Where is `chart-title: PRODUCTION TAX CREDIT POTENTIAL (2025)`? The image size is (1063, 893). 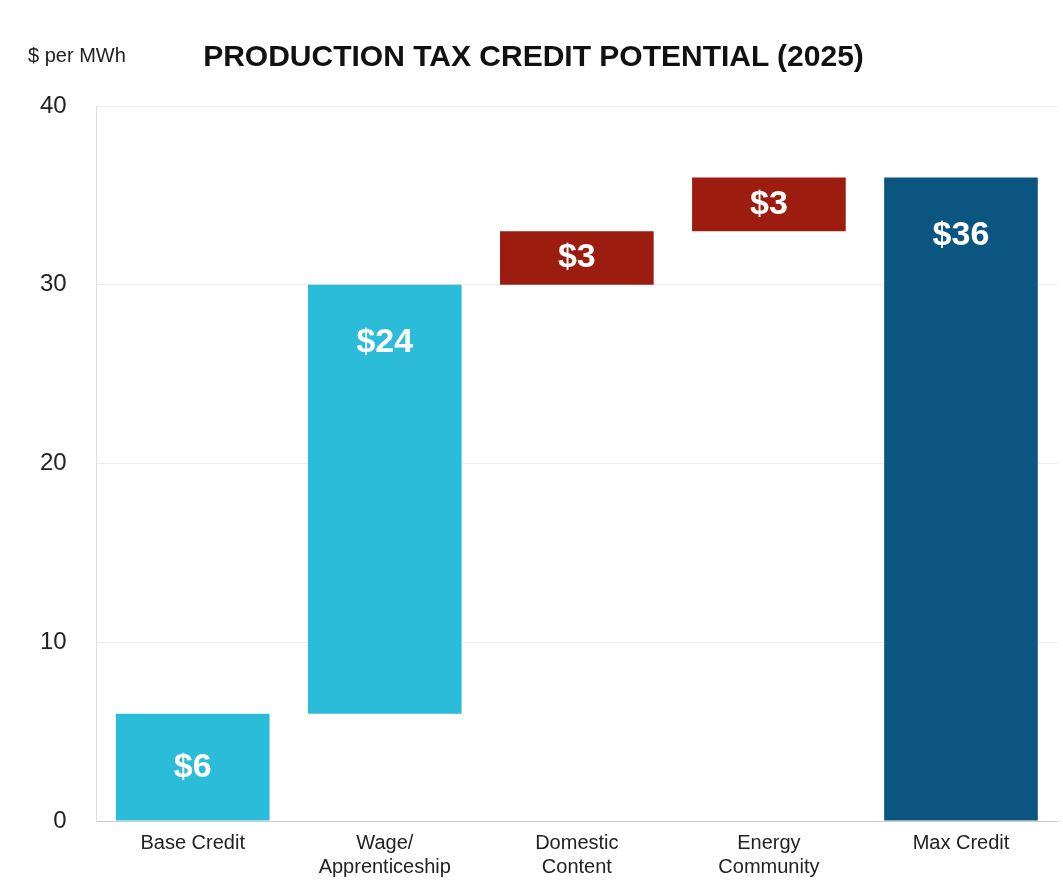
chart-title: PRODUCTION TAX CREDIT POTENTIAL (2025) is located at coordinates (533, 56).